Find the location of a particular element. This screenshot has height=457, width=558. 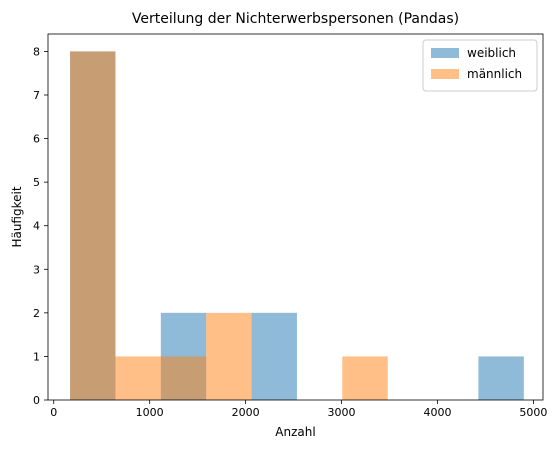

legend: weiblich männlich is located at coordinates (480, 65).